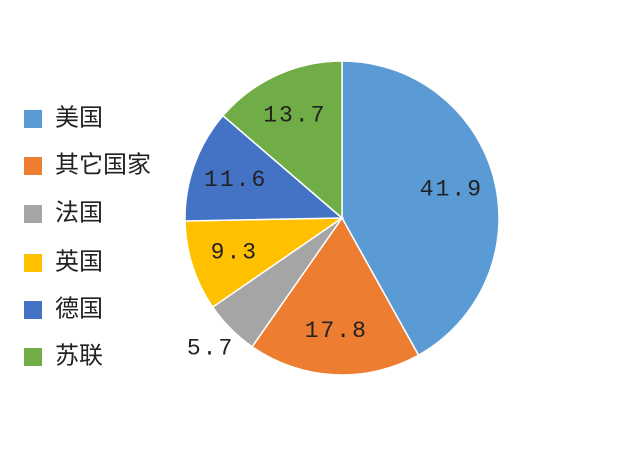  What do you see at coordinates (103, 165) in the screenshot?
I see `legend-label: 其它国家` at bounding box center [103, 165].